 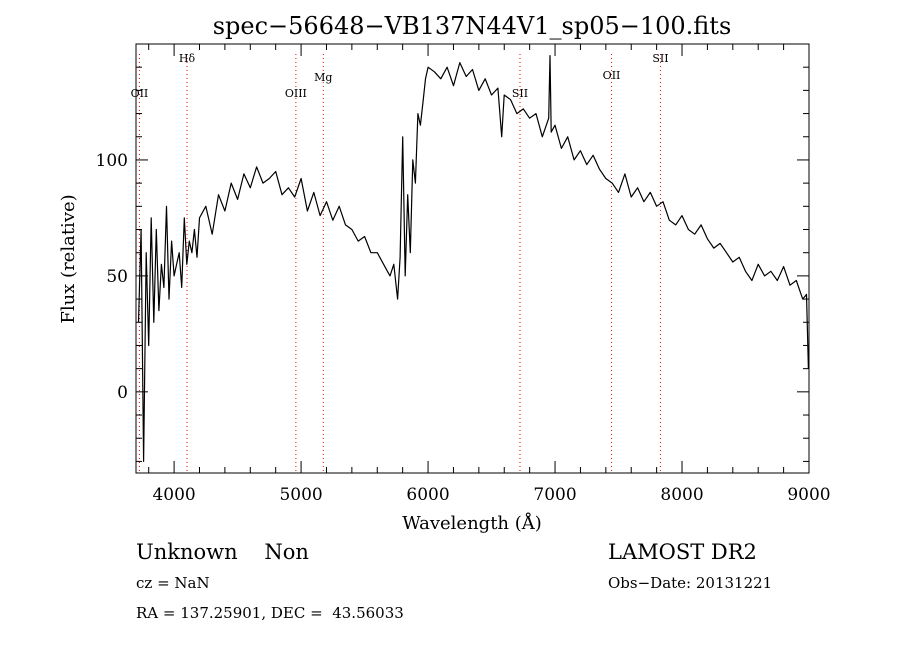 What do you see at coordinates (112, 161) in the screenshot?
I see `y-tick-label: 100` at bounding box center [112, 161].